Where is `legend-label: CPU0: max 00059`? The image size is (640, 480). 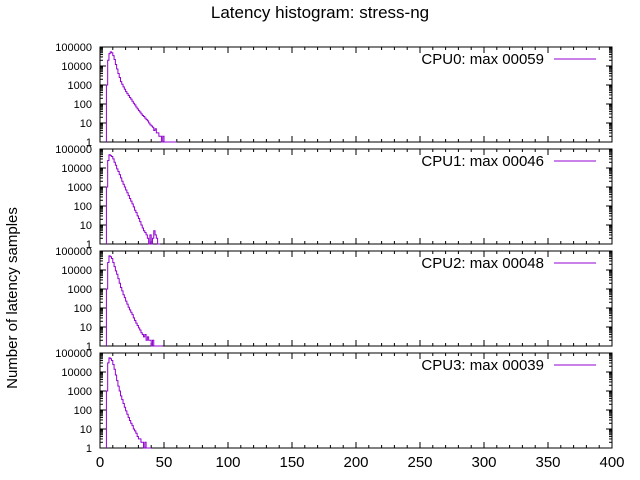
legend-label: CPU0: max 00059 is located at coordinates (482, 59).